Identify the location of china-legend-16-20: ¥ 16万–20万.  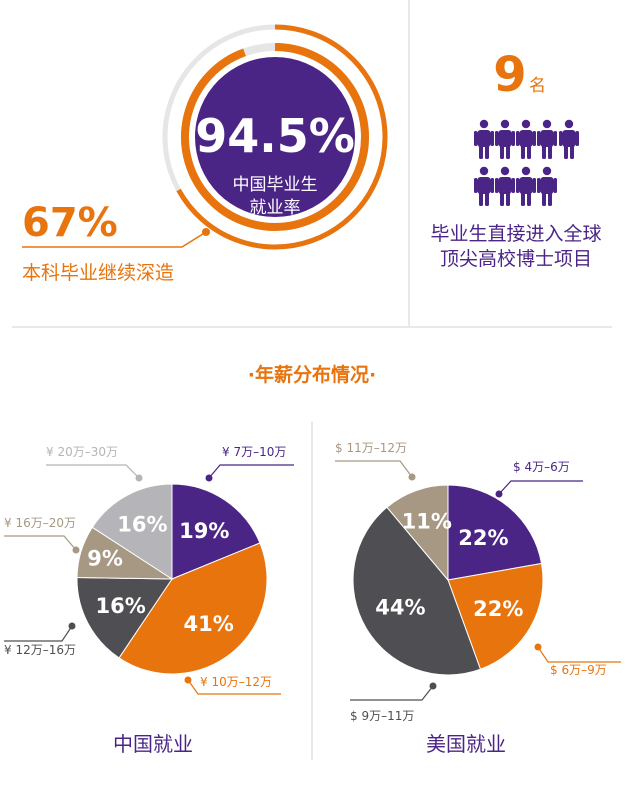
(40, 523).